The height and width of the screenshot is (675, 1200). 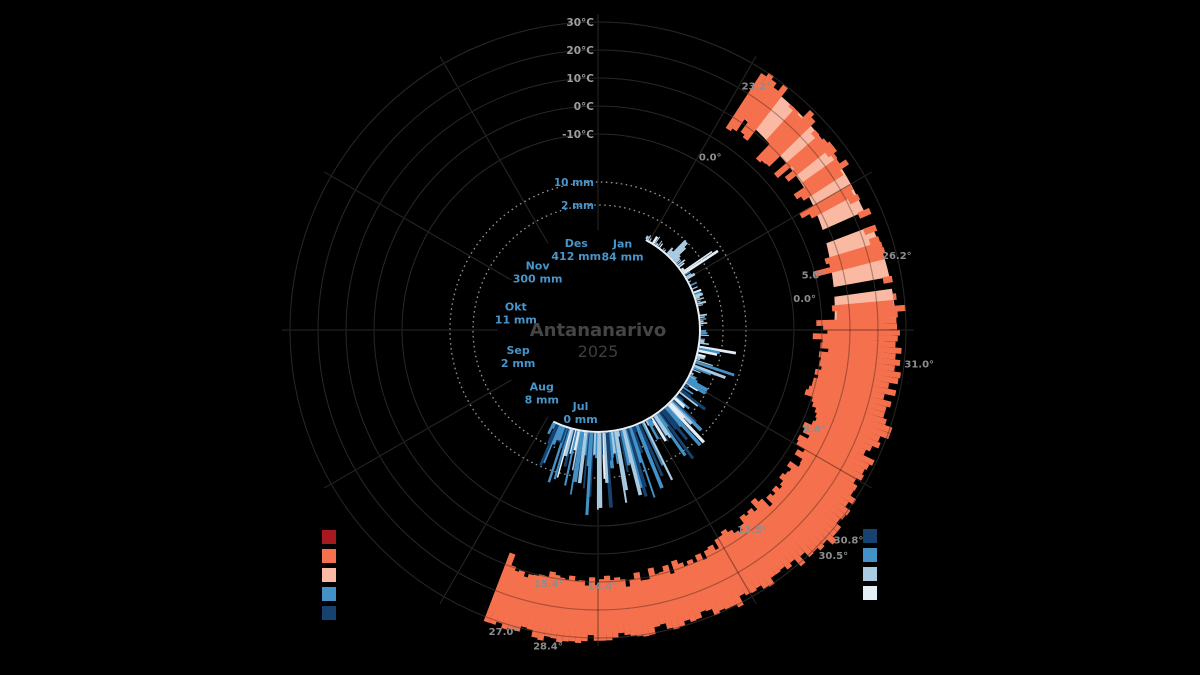 What do you see at coordinates (329, 537) in the screenshot?
I see `legend-swatch-temp` at bounding box center [329, 537].